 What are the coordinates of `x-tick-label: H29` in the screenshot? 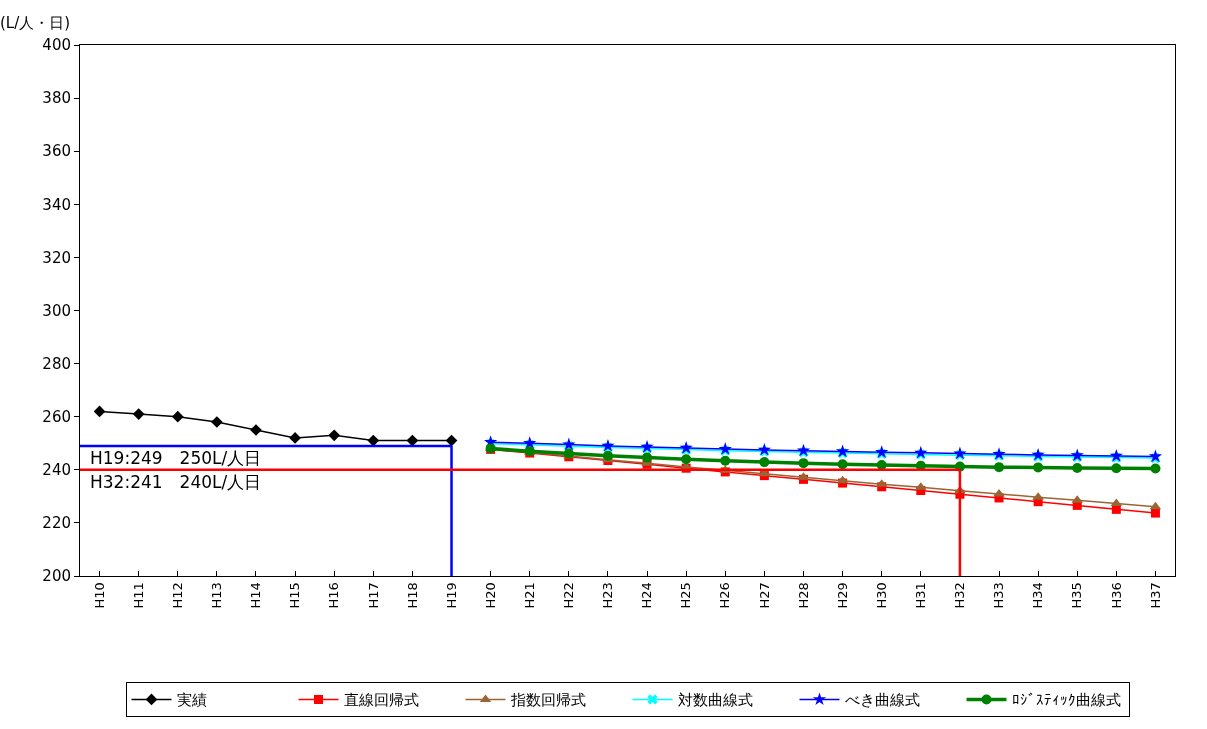 It's located at (842, 595).